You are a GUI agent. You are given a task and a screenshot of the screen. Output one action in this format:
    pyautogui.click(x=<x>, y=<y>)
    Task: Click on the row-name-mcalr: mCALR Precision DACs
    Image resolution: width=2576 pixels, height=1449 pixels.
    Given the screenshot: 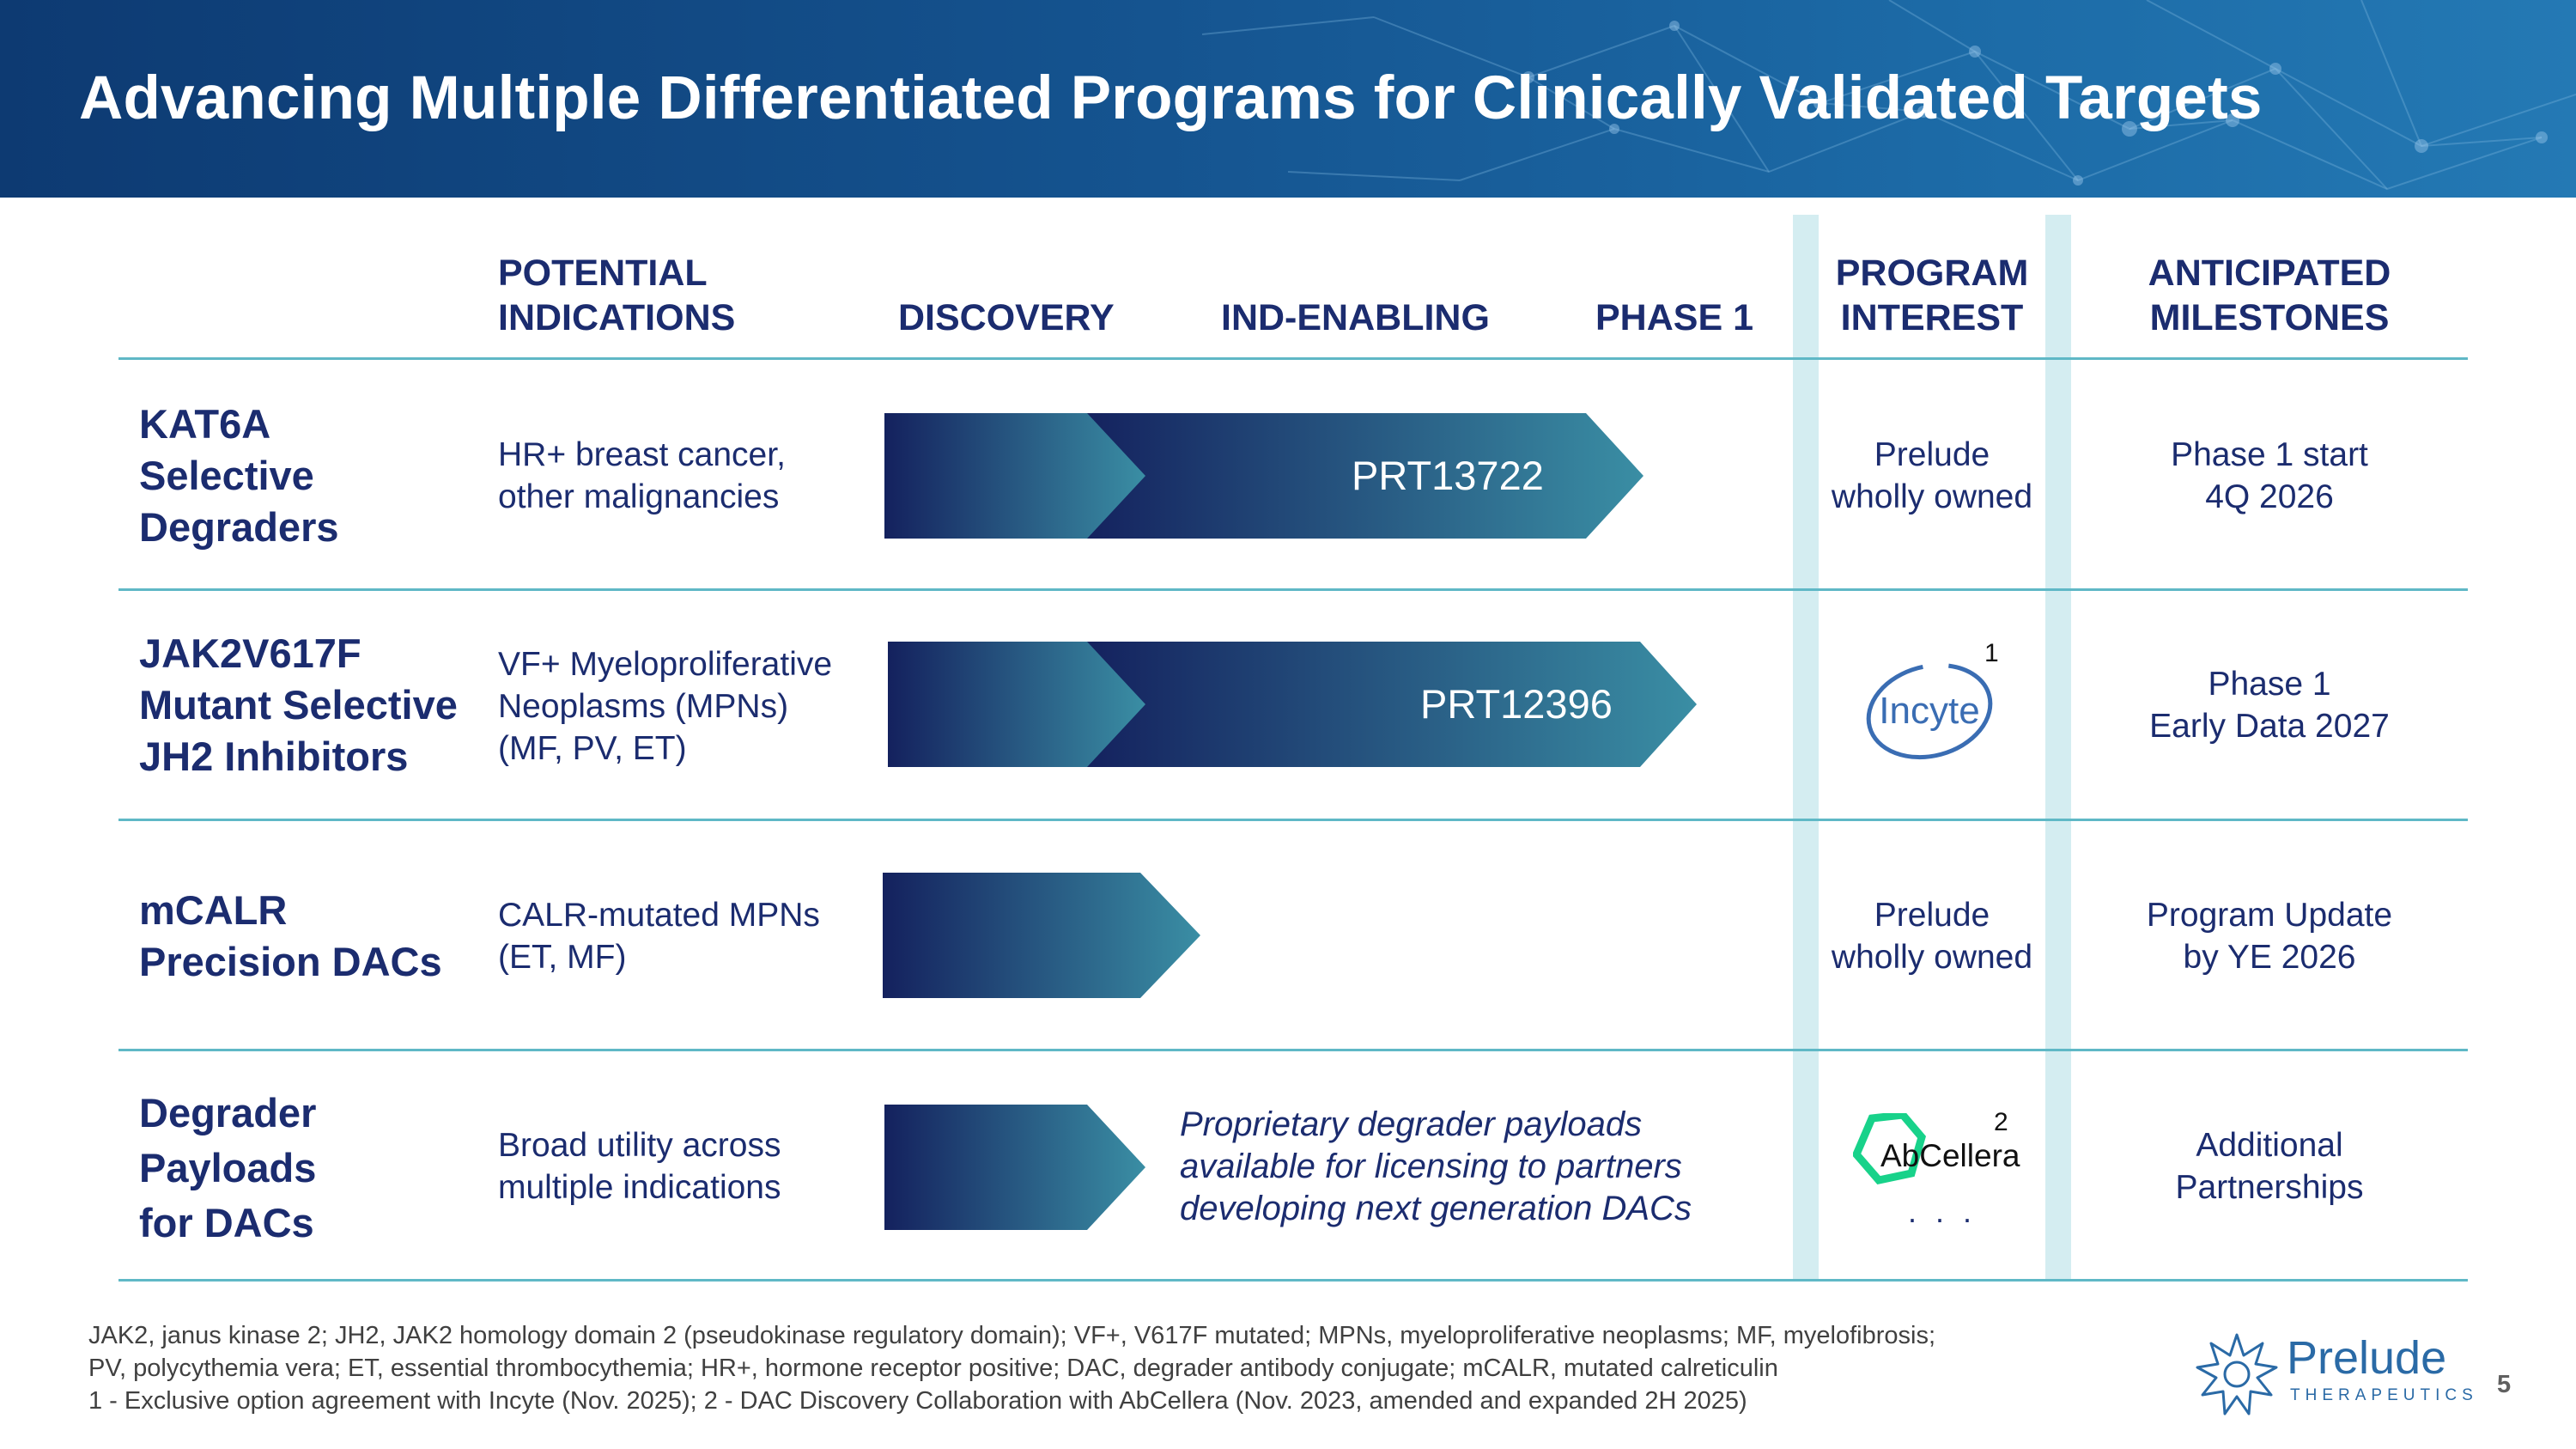 What is the action you would take?
    pyautogui.click(x=291, y=935)
    